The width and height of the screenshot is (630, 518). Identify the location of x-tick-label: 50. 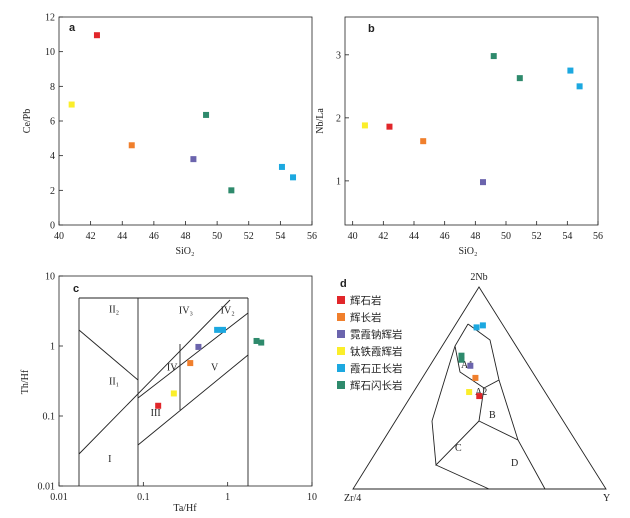
(506, 236).